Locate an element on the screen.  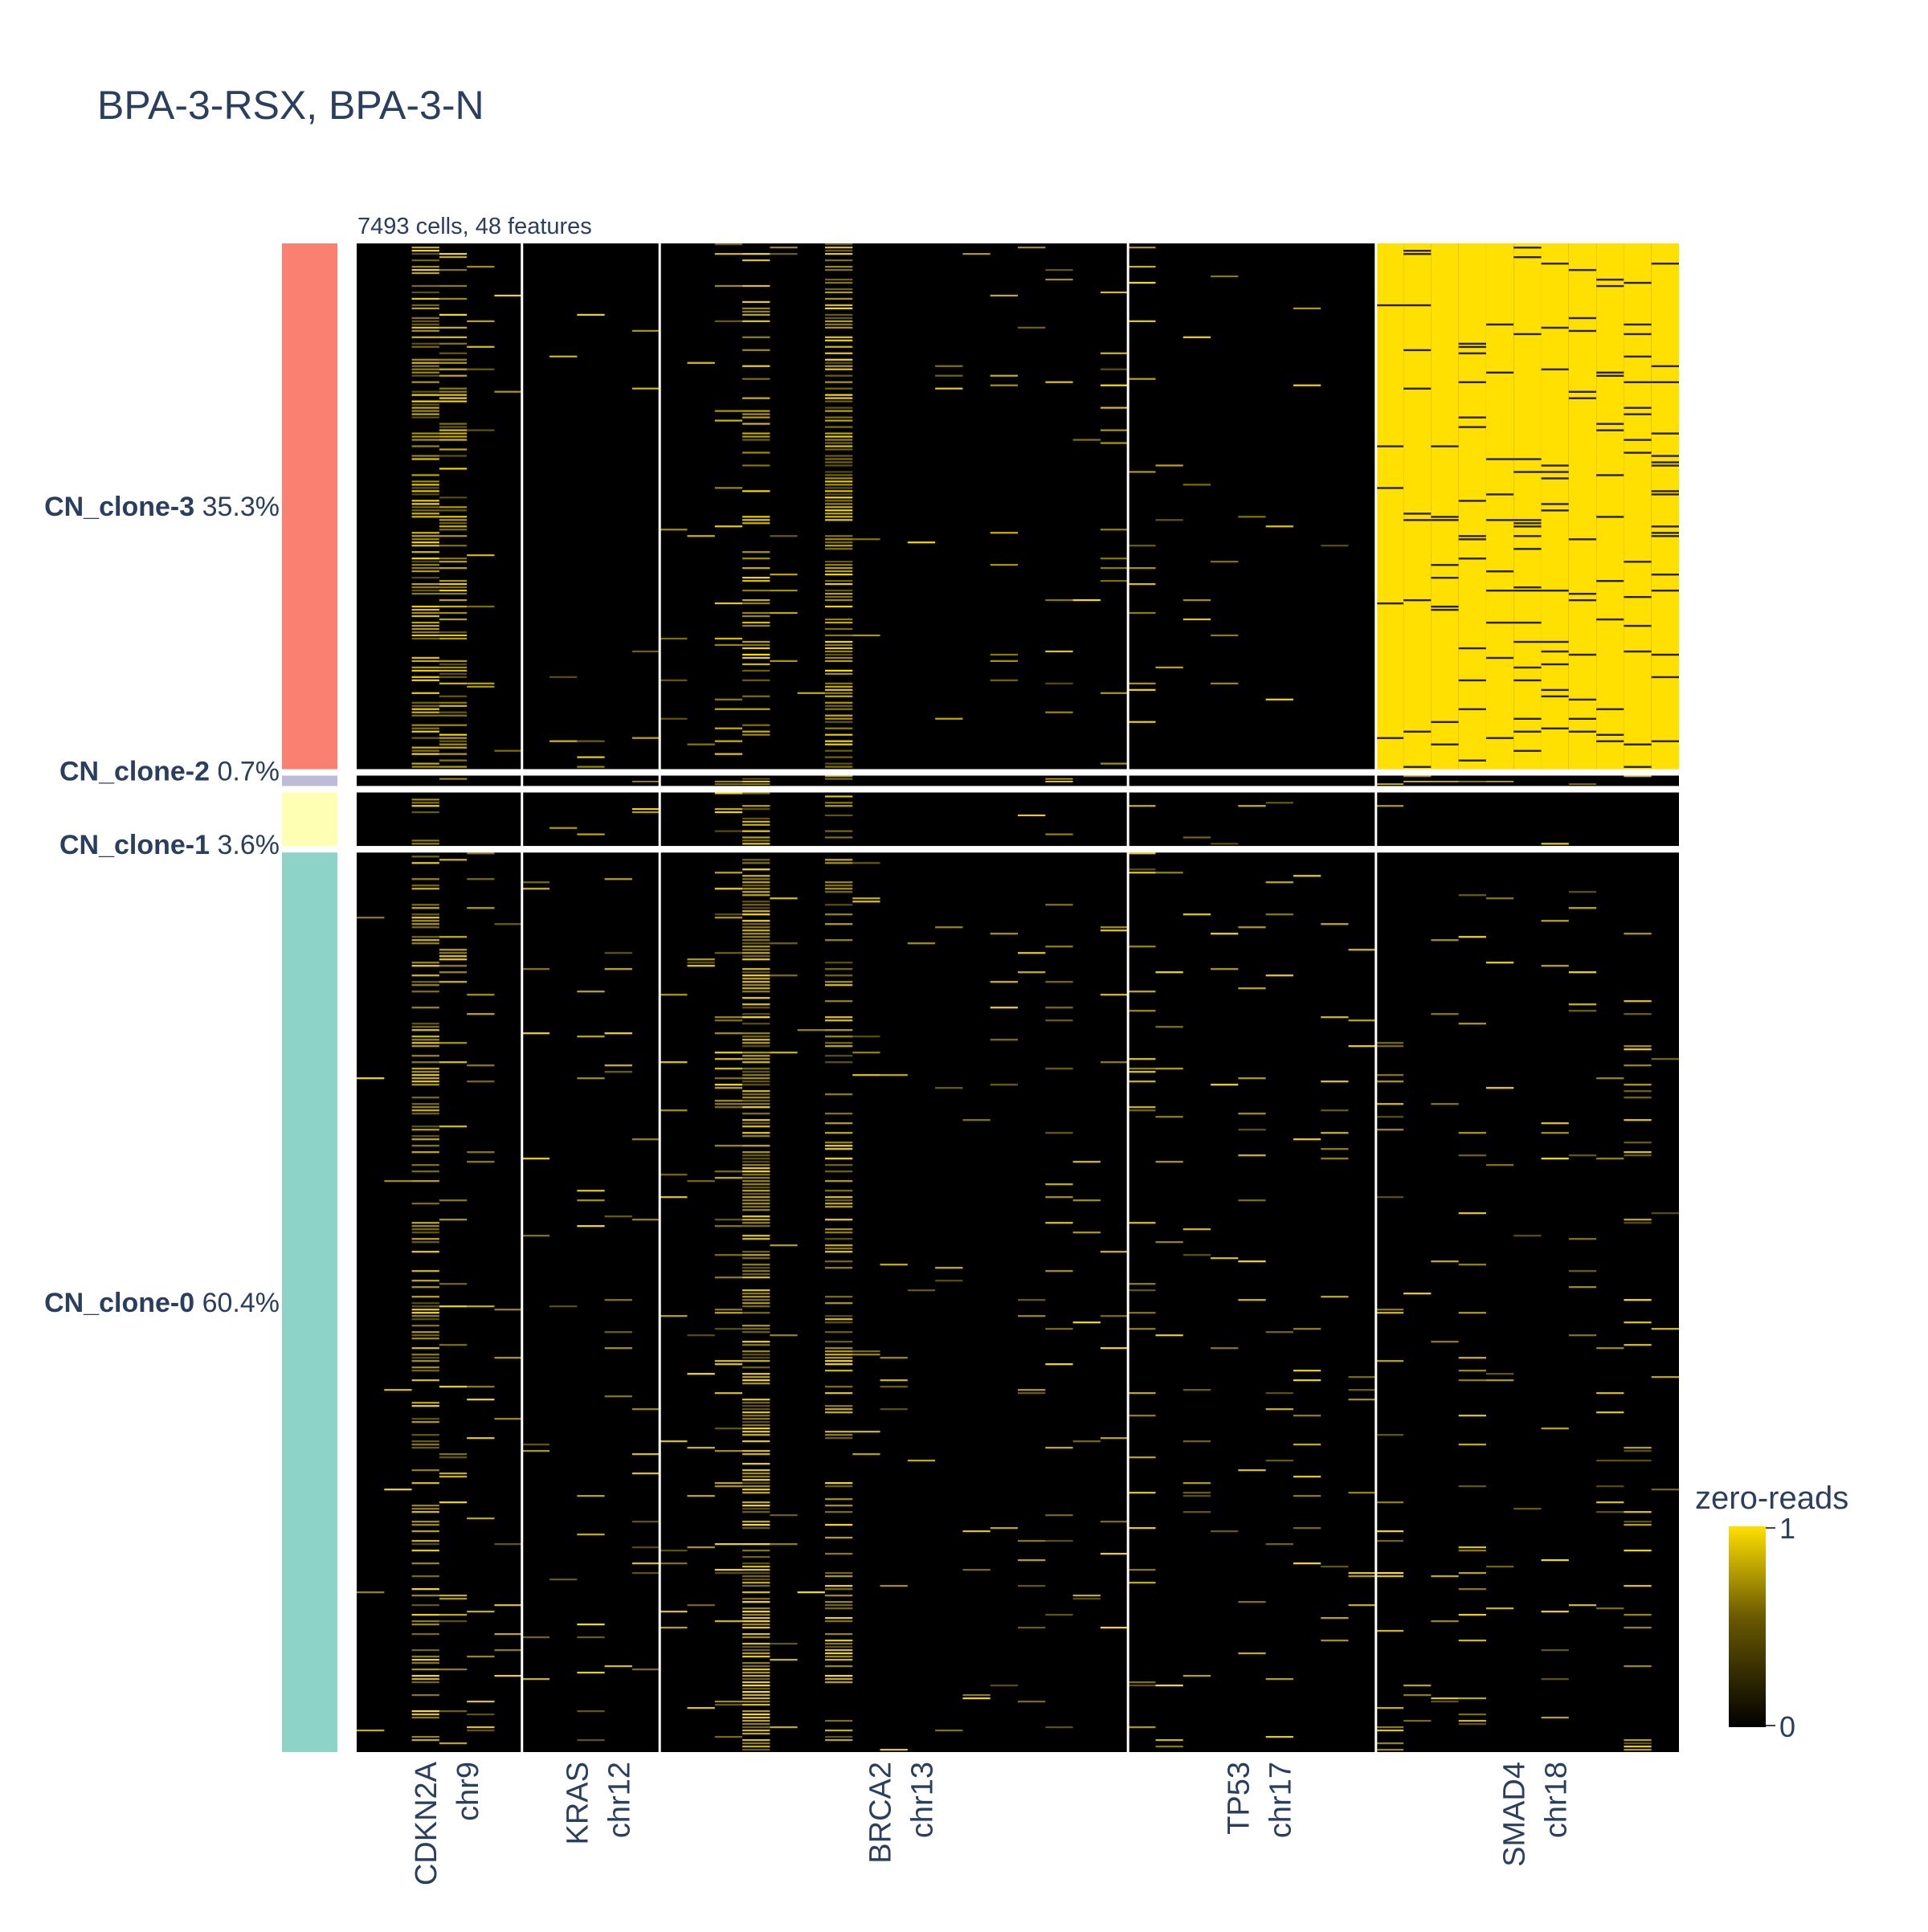
clone-separator is located at coordinates (1018, 849).